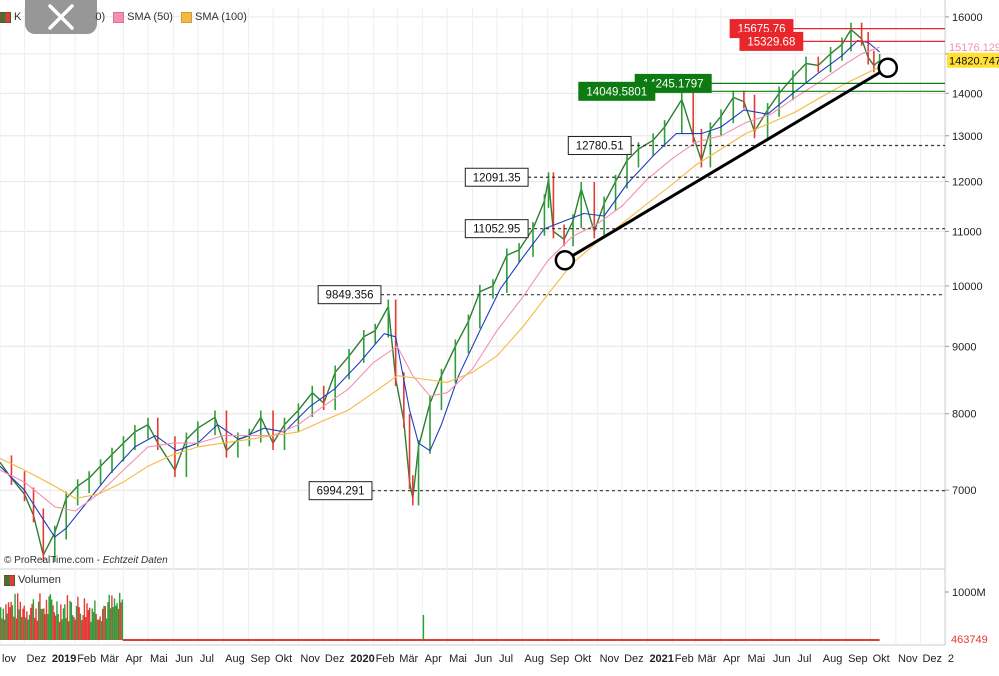  What do you see at coordinates (119, 17) in the screenshot?
I see `legend-sma50-swatch` at bounding box center [119, 17].